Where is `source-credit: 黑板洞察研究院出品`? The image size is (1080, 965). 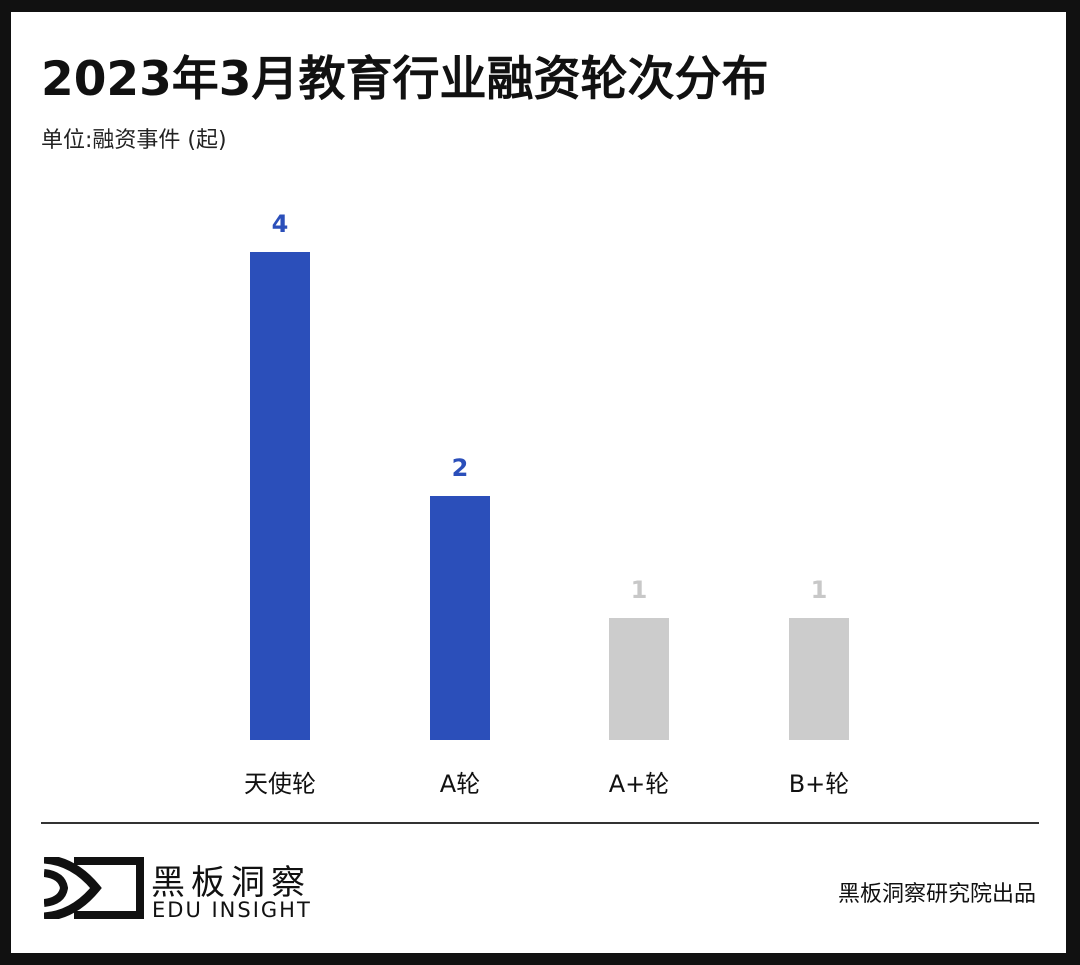 source-credit: 黑板洞察研究院出品 is located at coordinates (936, 894).